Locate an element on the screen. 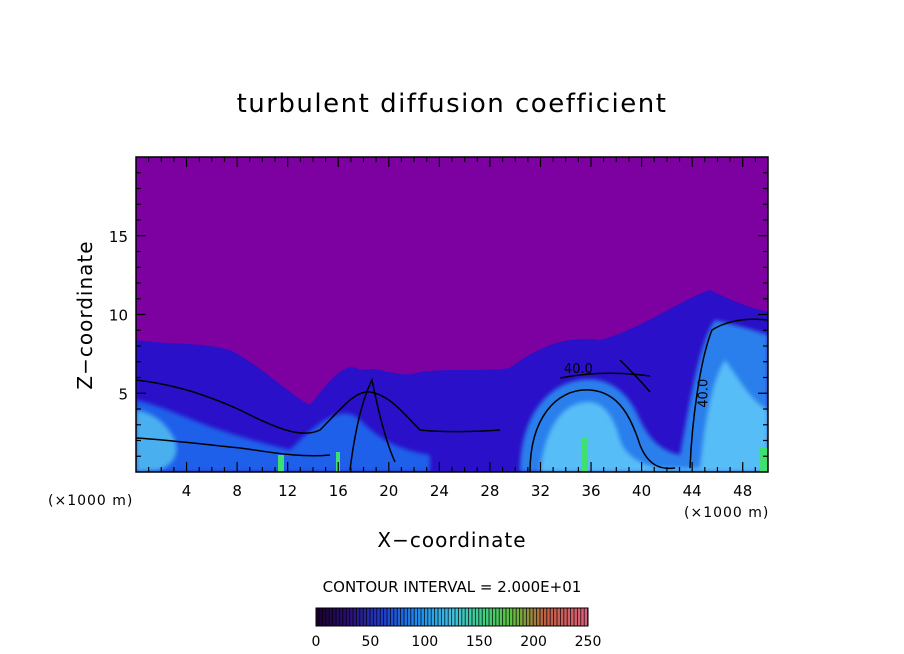  field-high-zone-right is located at coordinates (654, 416).